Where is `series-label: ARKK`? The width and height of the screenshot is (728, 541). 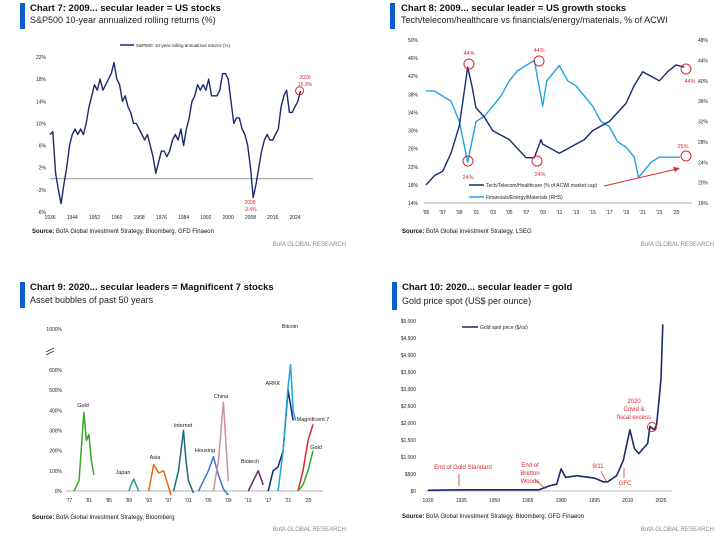 series-label: ARKK is located at coordinates (273, 384).